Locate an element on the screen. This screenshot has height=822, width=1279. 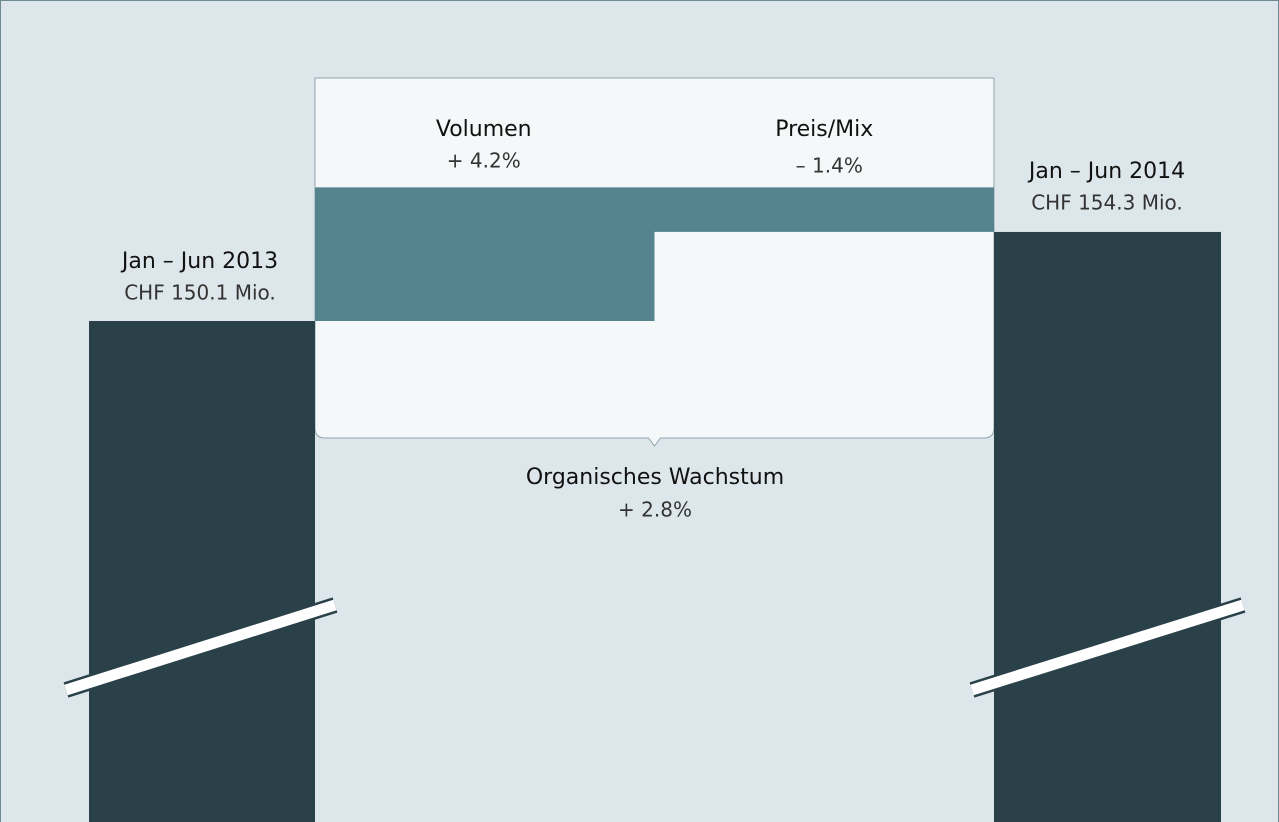
end-label: Jan – Jun 2014 is located at coordinates (1106, 171).